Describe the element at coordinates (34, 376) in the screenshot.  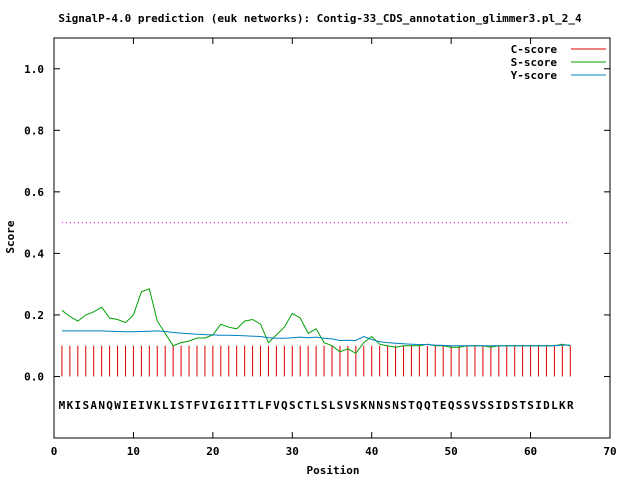
I see `y-tick-label: 0.0` at that location.